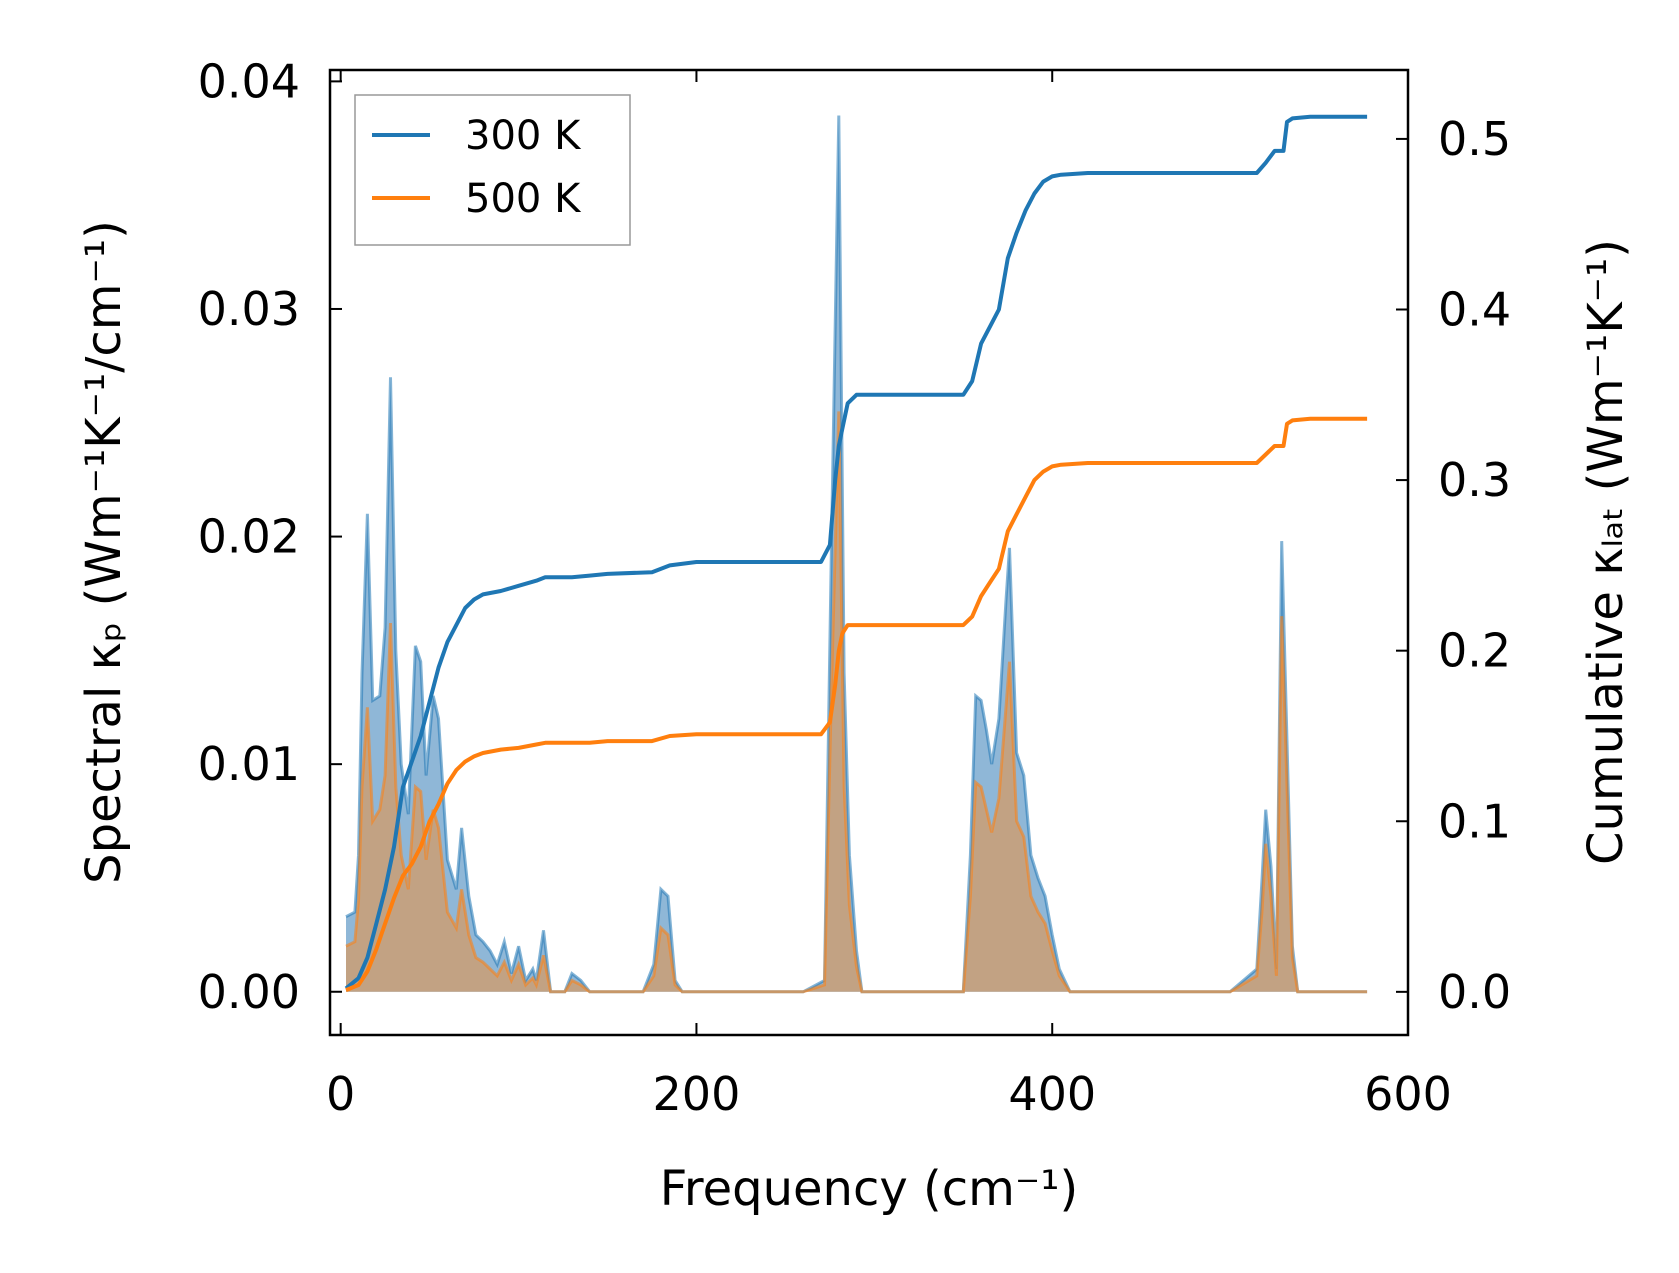 This screenshot has height=1273, width=1679. Describe the element at coordinates (1606, 552) in the screenshot. I see `y-axis-label-right: Cumulative κₗₐₜ (Wm⁻¹K⁻¹)` at that location.